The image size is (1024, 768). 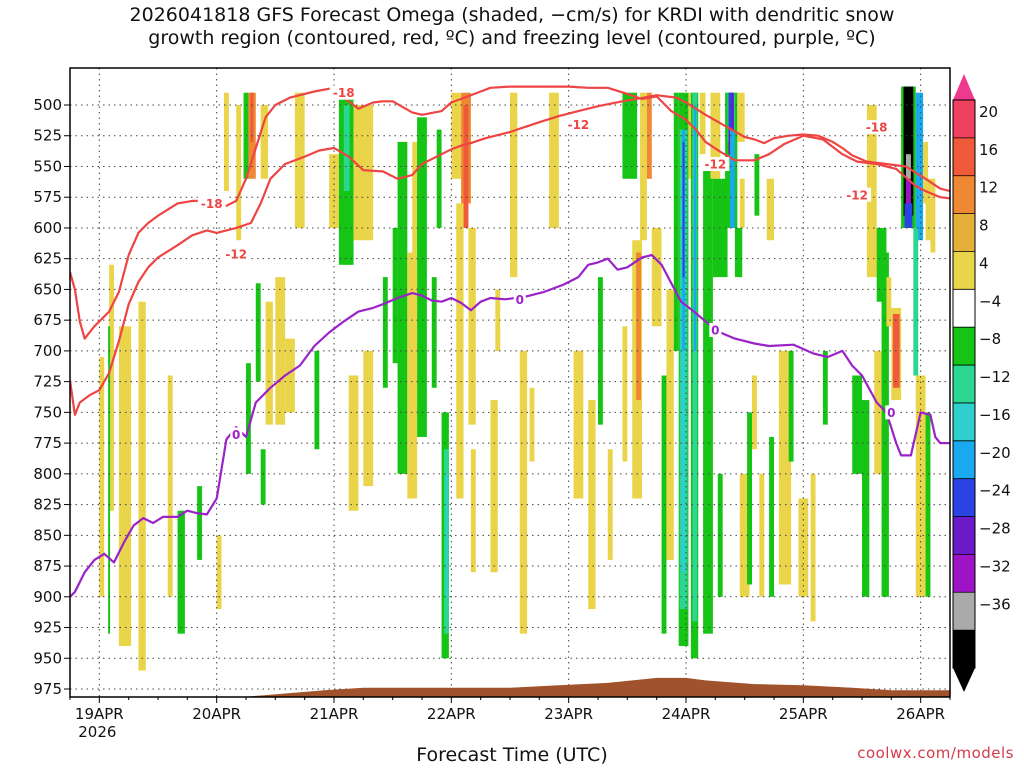 What do you see at coordinates (47, 228) in the screenshot?
I see `y-tick-label: 600` at bounding box center [47, 228].